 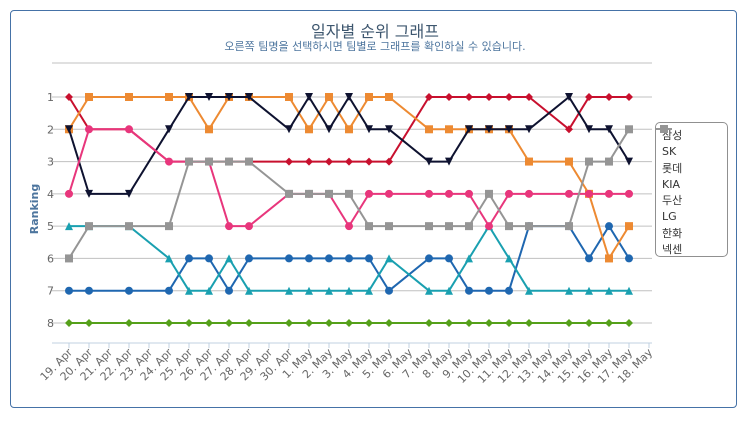 What do you see at coordinates (691, 142) in the screenshot?
I see `legend-item: SK` at bounding box center [691, 142].